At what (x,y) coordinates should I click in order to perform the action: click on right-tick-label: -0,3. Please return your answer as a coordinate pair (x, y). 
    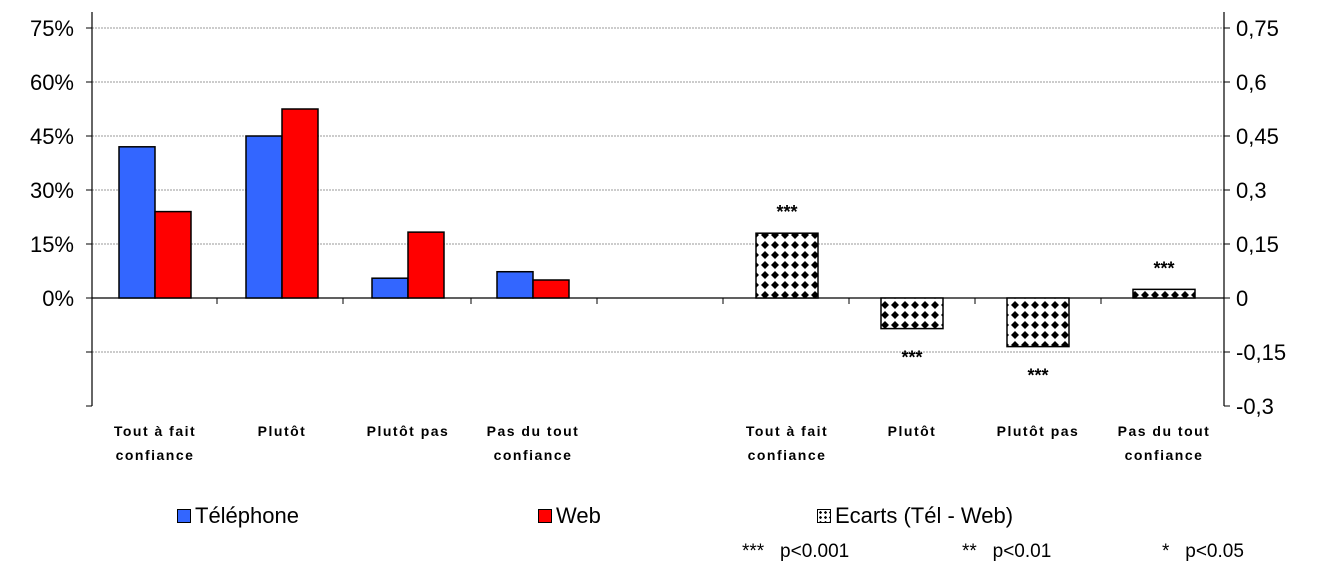
    Looking at the image, I should click on (1255, 406).